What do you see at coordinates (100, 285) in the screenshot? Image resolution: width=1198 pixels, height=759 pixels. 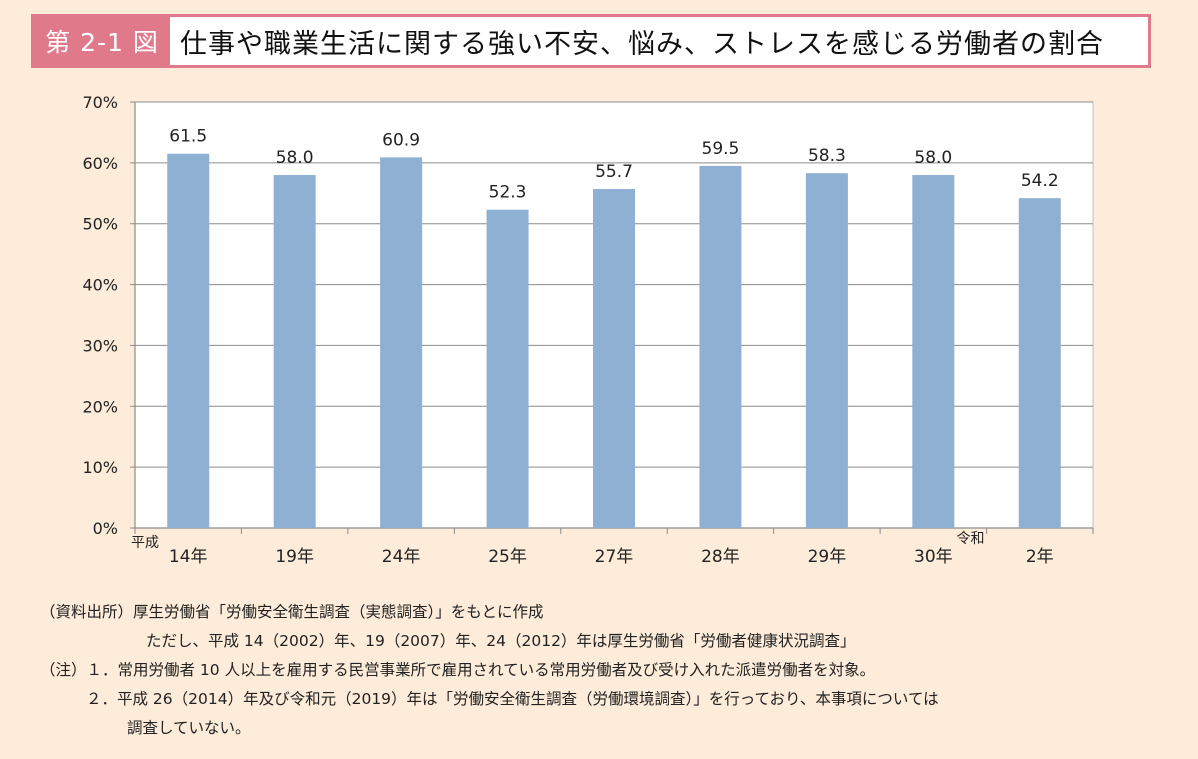 I see `y-tick-label: 40%` at bounding box center [100, 285].